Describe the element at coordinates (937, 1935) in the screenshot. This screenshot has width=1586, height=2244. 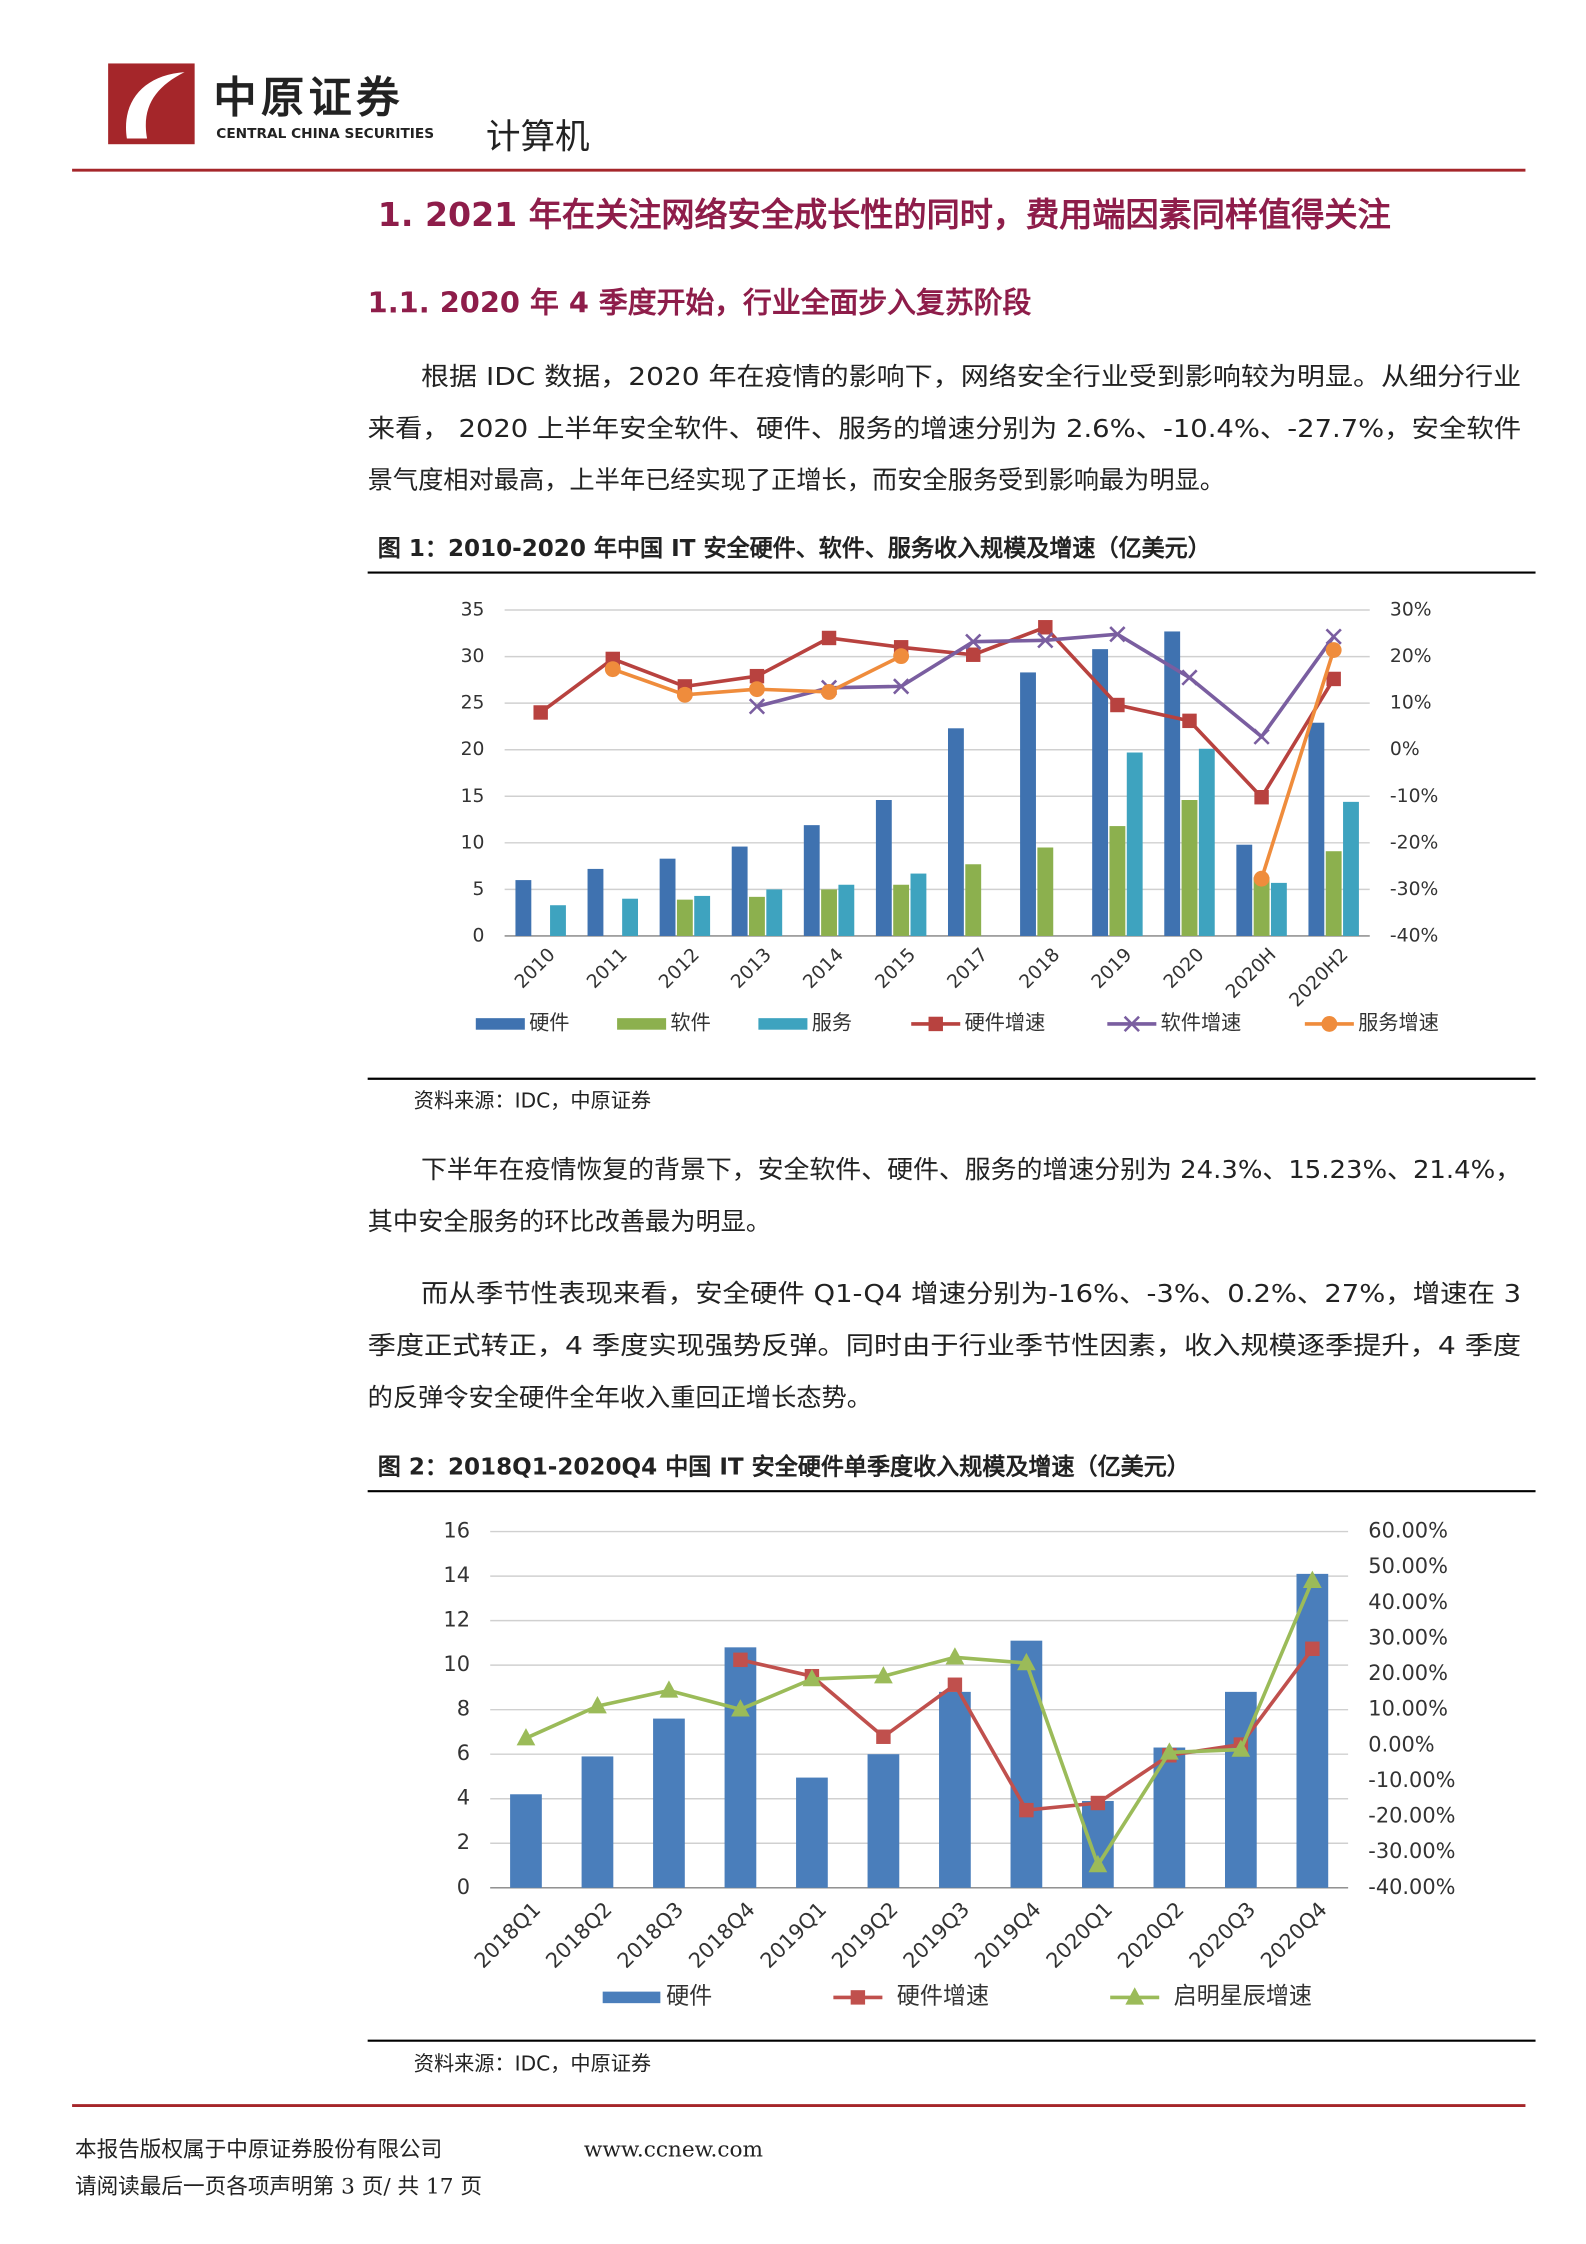
I see `x-tick-label: 2019Q3` at that location.